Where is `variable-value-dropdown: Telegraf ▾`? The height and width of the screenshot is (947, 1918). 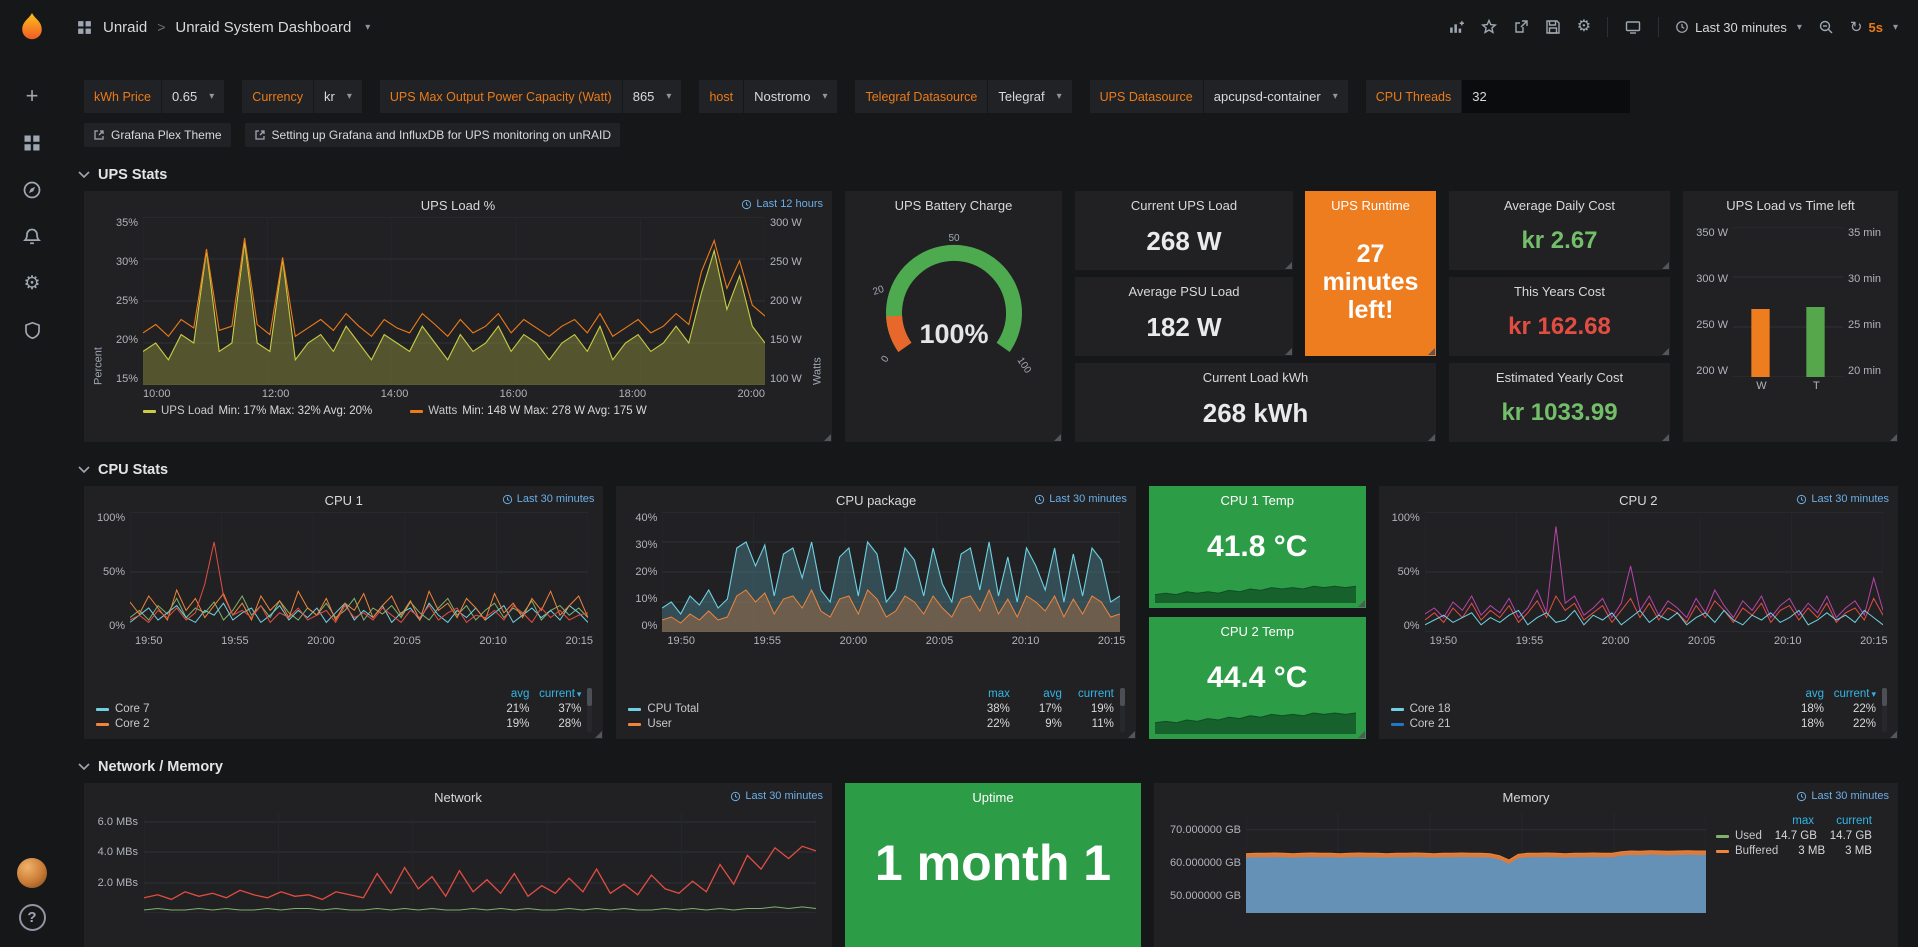
variable-value-dropdown: Telegraf ▾ is located at coordinates (1030, 96).